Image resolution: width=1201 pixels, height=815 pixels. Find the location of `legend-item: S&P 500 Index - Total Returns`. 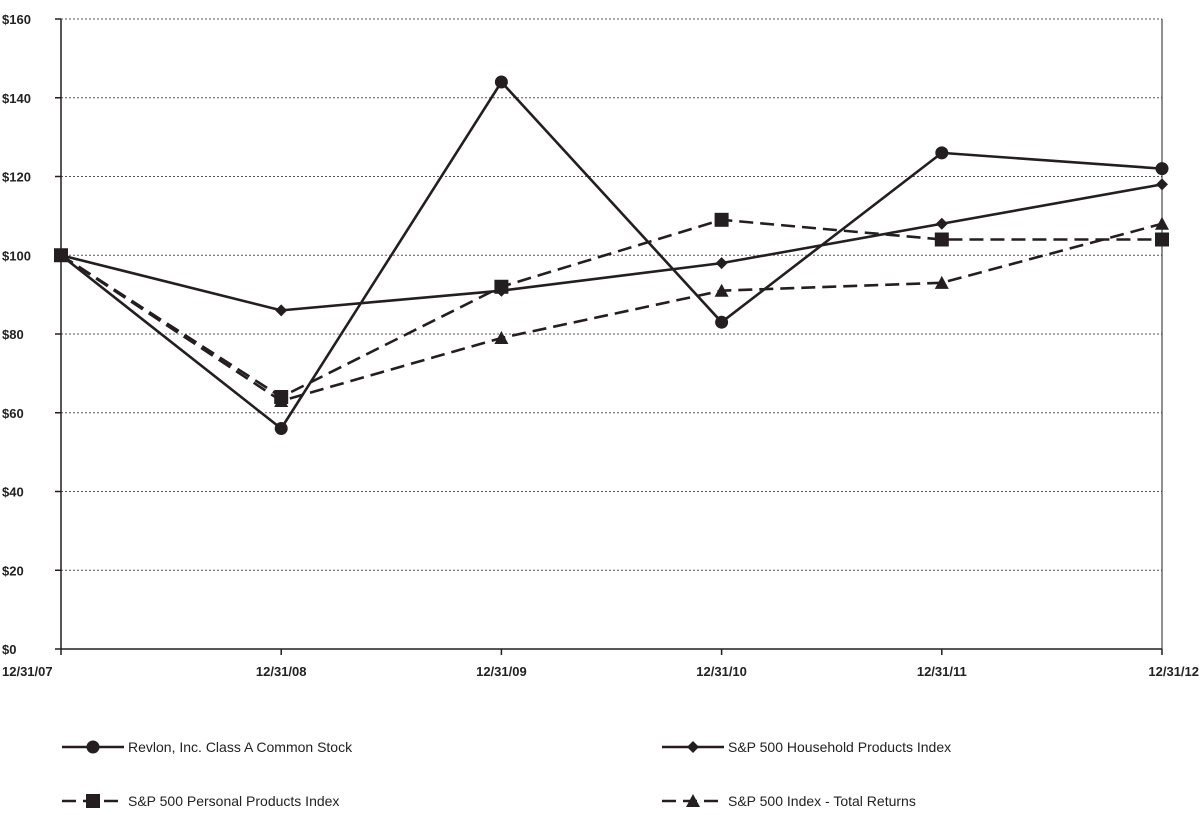

legend-item: S&P 500 Index - Total Returns is located at coordinates (789, 801).